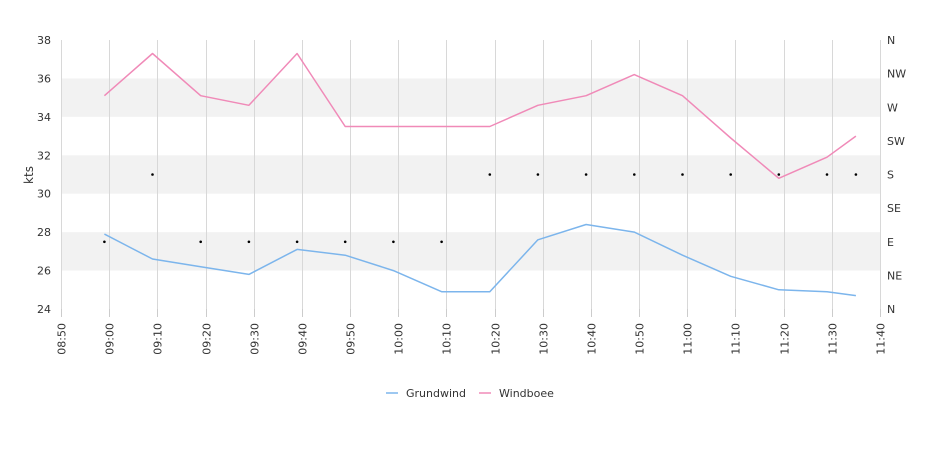  Describe the element at coordinates (44, 309) in the screenshot. I see `y-tick-label: 24` at that location.